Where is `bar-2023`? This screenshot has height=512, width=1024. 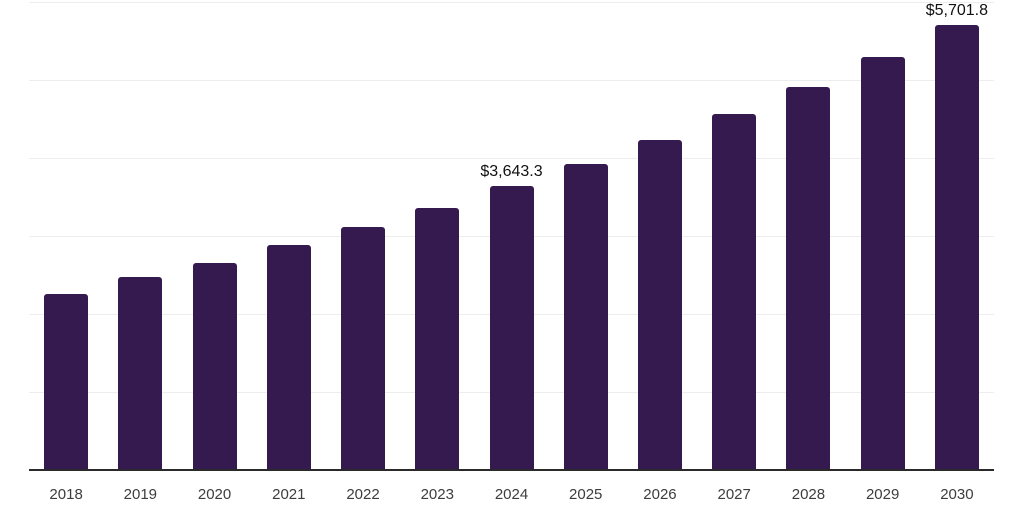 bar-2023 is located at coordinates (437, 338).